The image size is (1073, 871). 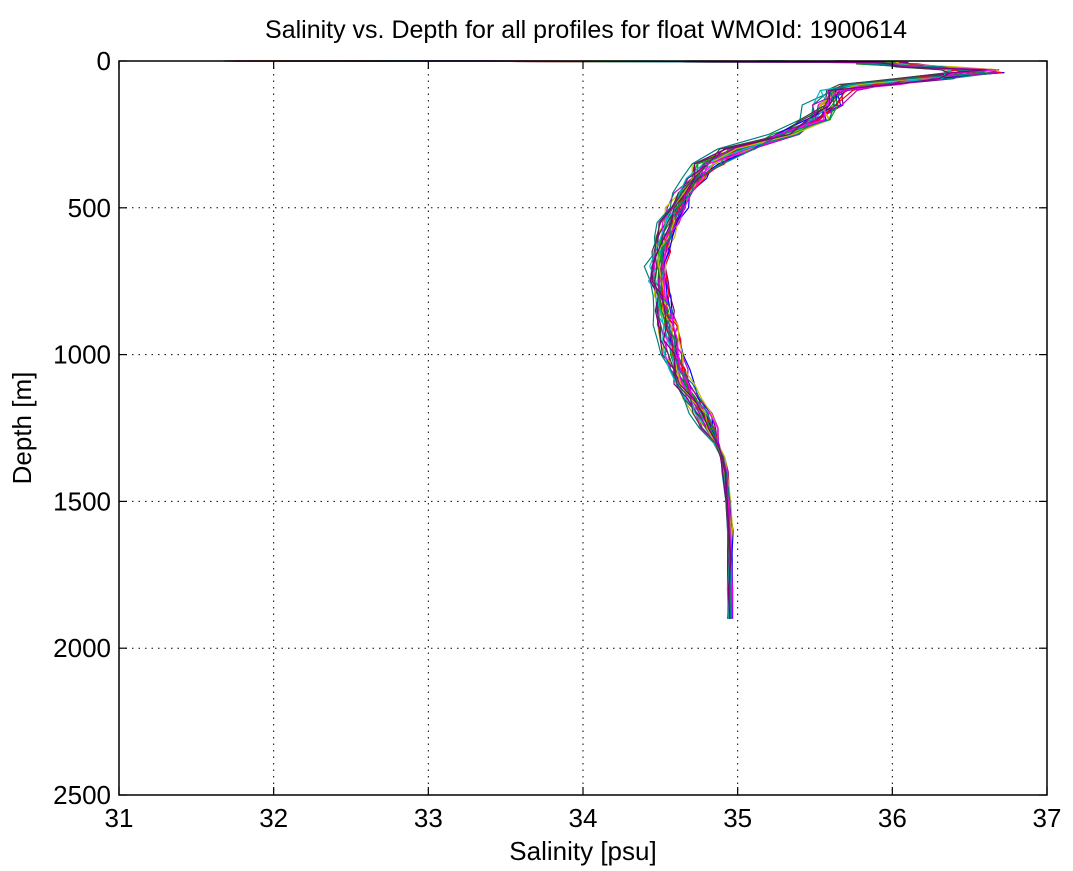 I want to click on x-tick-label: 34, so click(x=583, y=818).